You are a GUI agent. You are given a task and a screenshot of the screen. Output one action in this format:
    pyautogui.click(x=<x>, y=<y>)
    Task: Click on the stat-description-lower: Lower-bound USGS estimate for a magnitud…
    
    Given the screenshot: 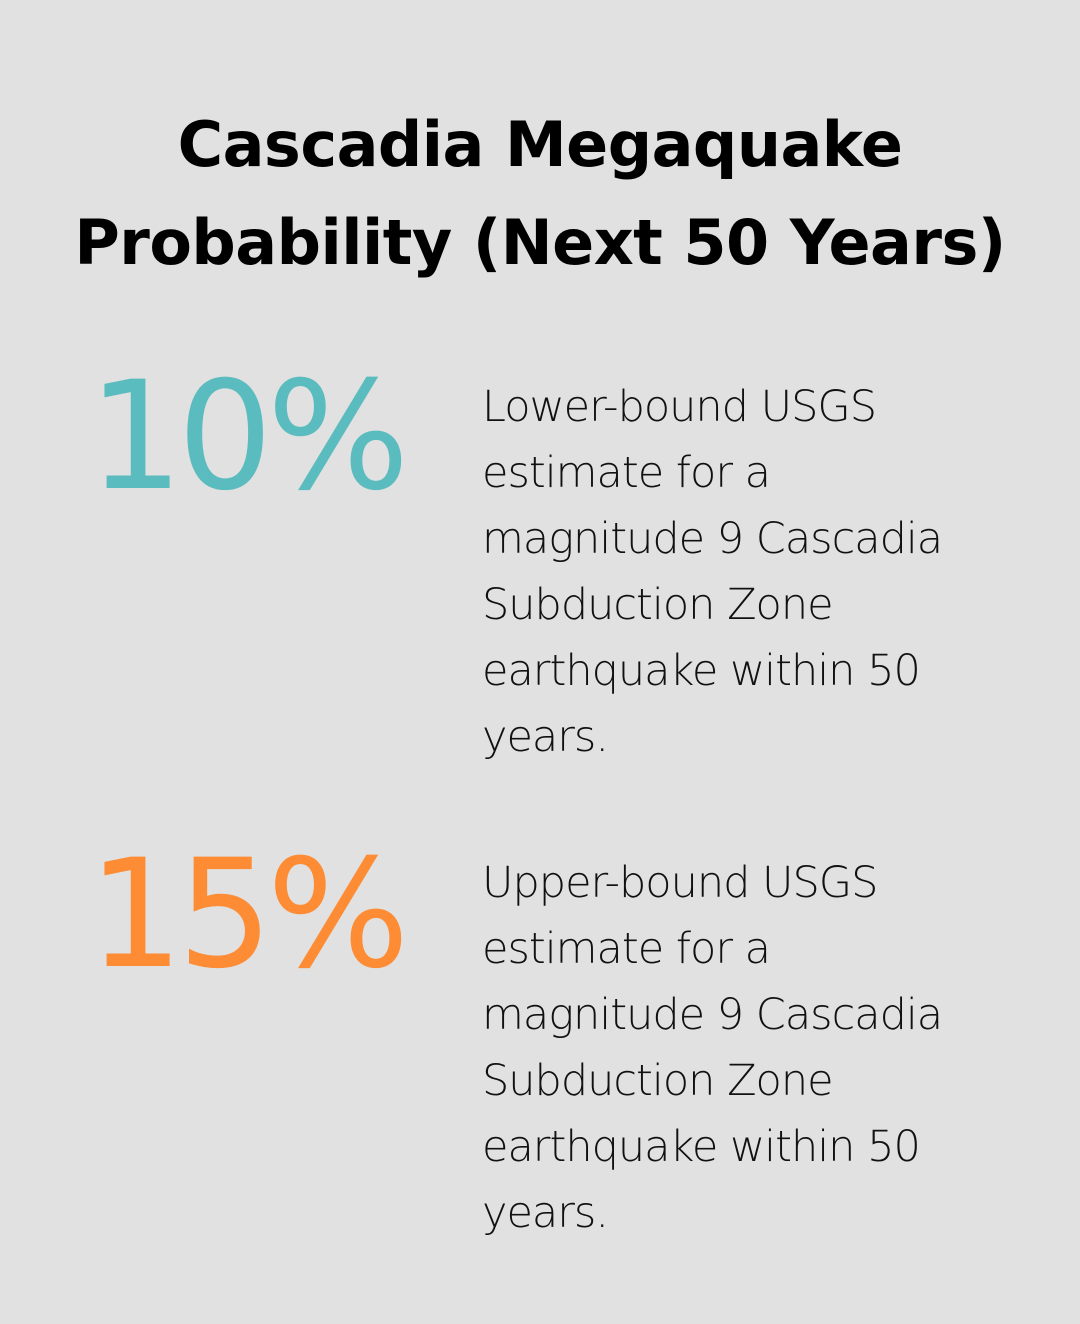 What is the action you would take?
    pyautogui.click(x=712, y=572)
    